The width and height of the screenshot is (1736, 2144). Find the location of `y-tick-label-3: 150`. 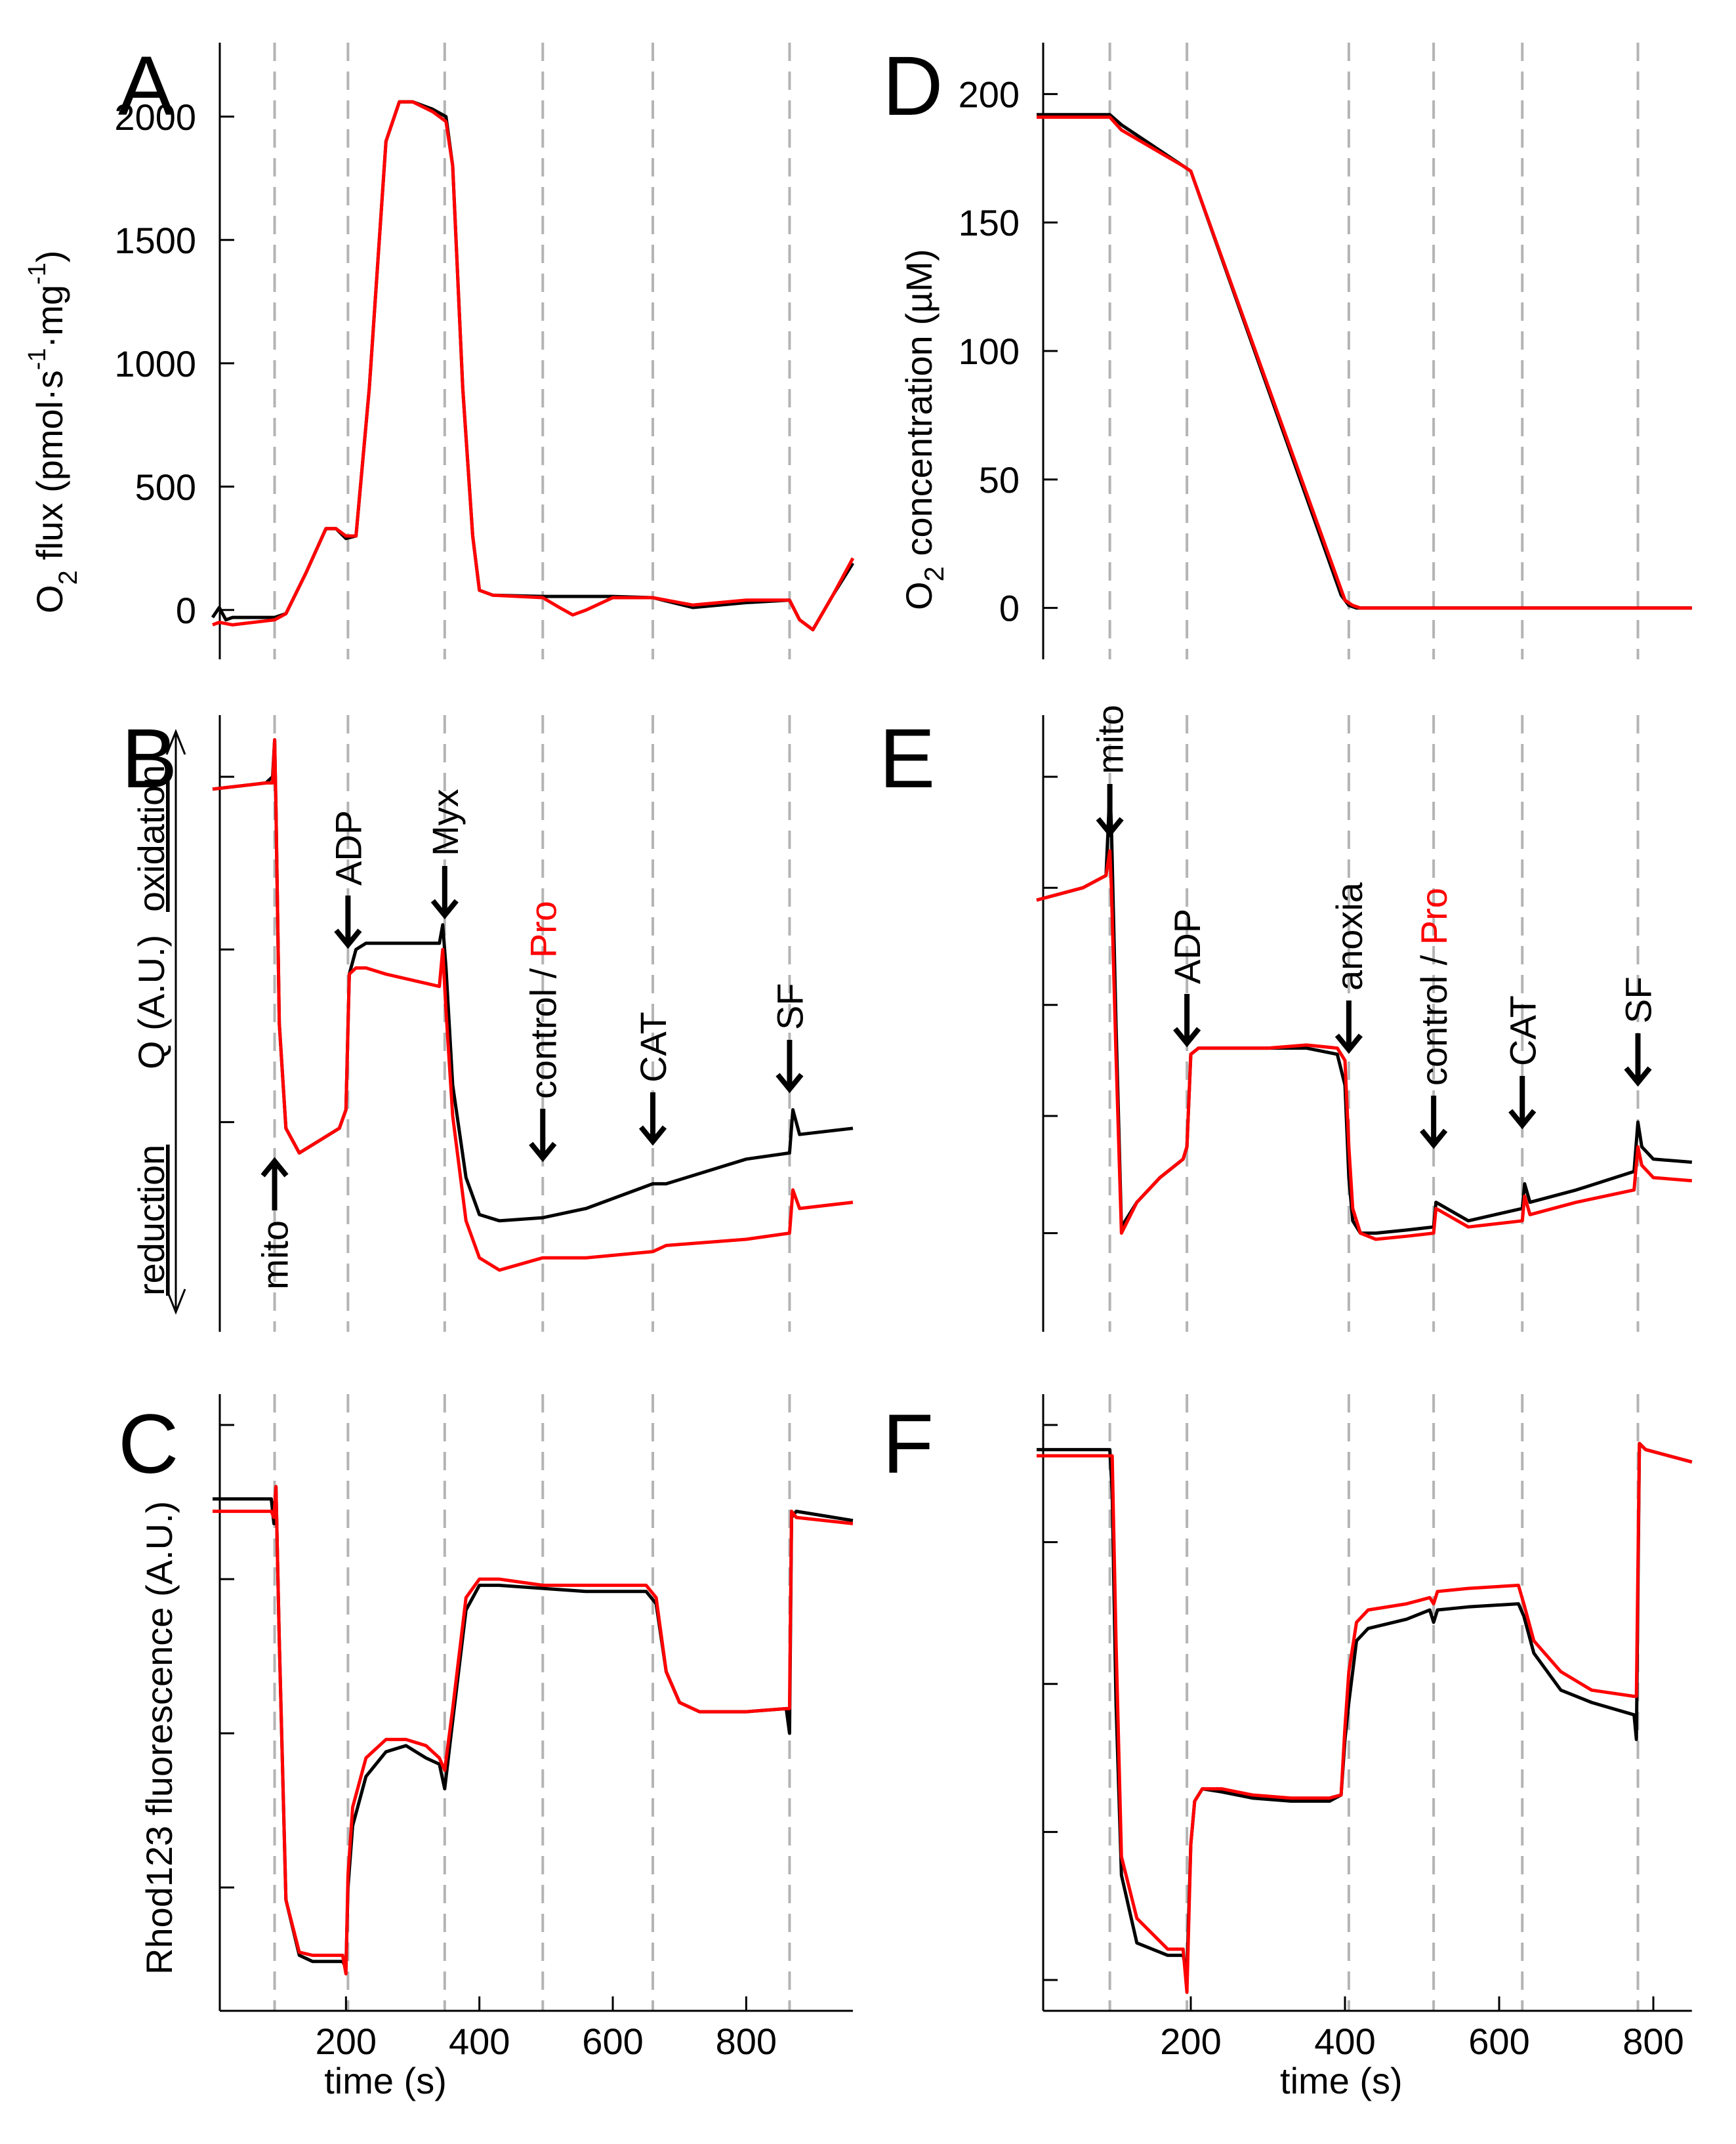

y-tick-label-3: 150 is located at coordinates (989, 222).